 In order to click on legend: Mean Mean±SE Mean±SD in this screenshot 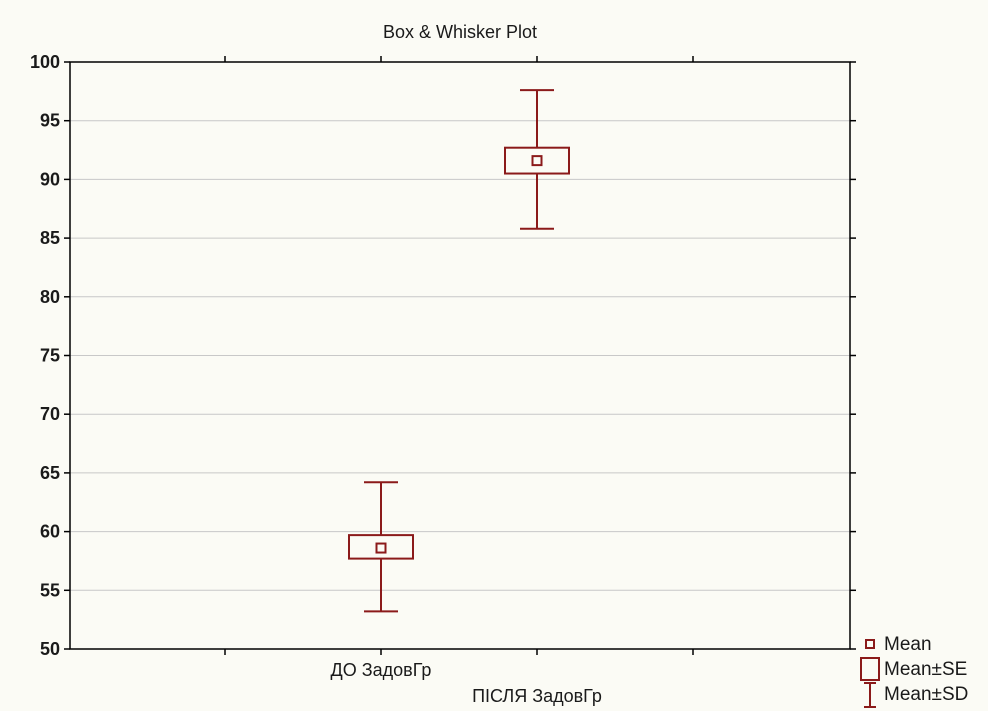, I will do `click(914, 671)`.